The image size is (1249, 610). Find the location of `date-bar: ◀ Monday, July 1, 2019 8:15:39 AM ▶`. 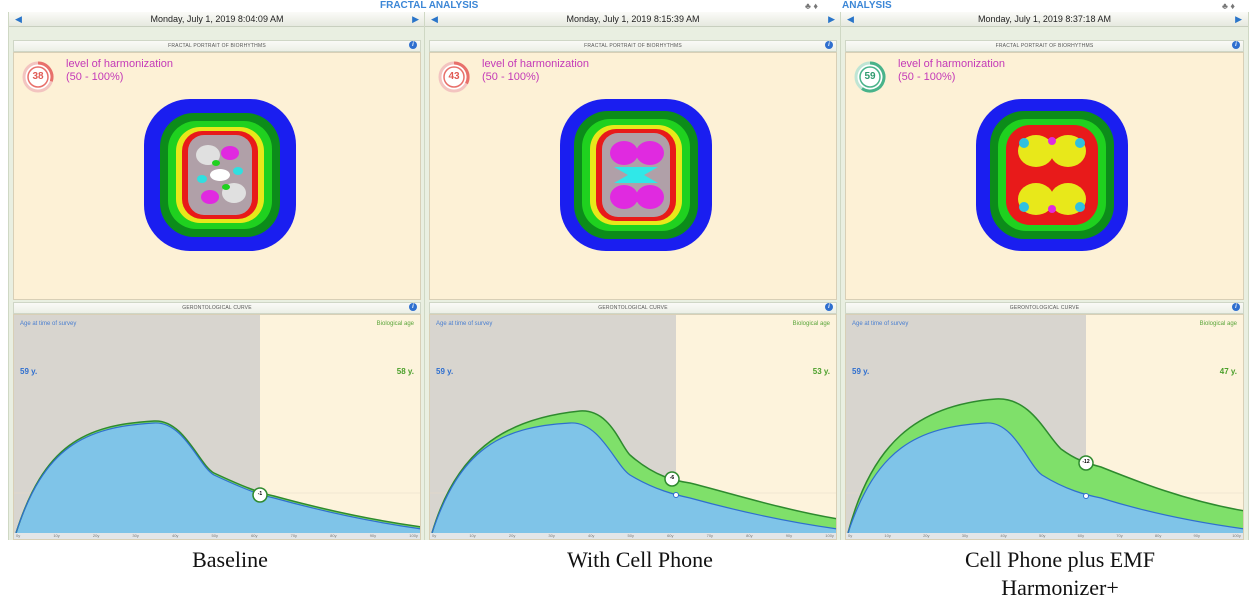

date-bar: ◀ Monday, July 1, 2019 8:15:39 AM ▶ is located at coordinates (633, 19).